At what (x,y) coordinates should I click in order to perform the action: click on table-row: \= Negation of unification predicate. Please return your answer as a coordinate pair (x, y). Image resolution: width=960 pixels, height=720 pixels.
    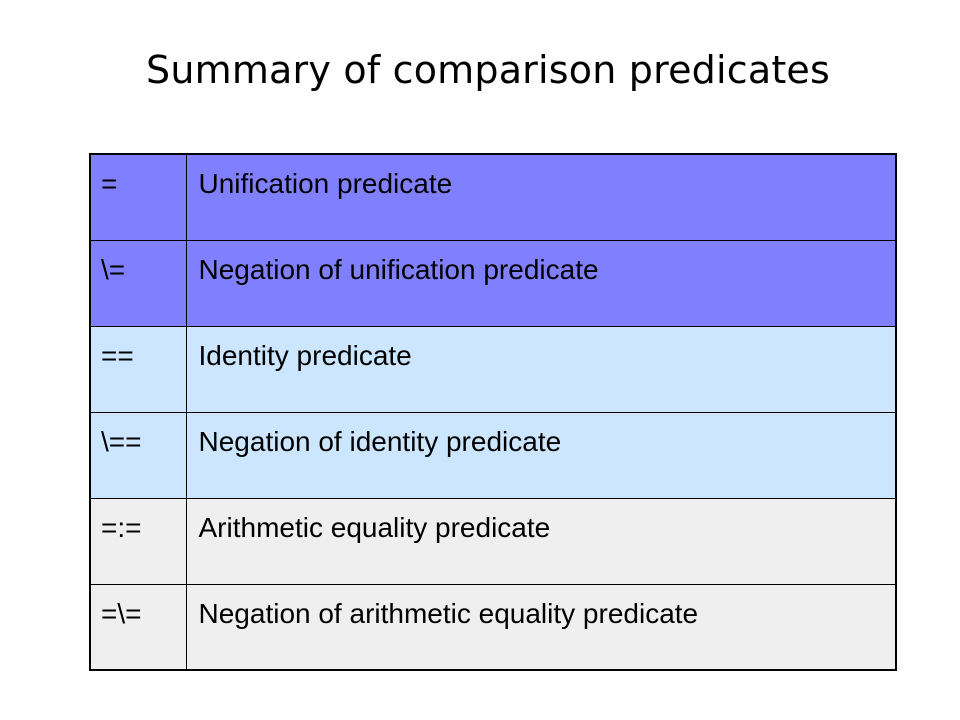
    Looking at the image, I should click on (493, 283).